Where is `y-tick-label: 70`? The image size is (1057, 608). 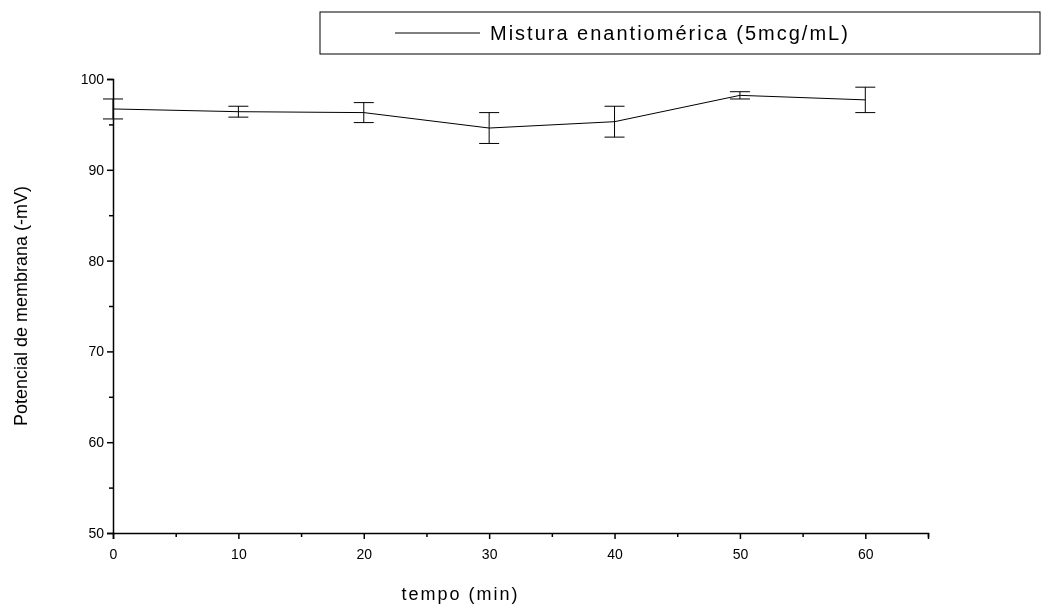
y-tick-label: 70 is located at coordinates (96, 351).